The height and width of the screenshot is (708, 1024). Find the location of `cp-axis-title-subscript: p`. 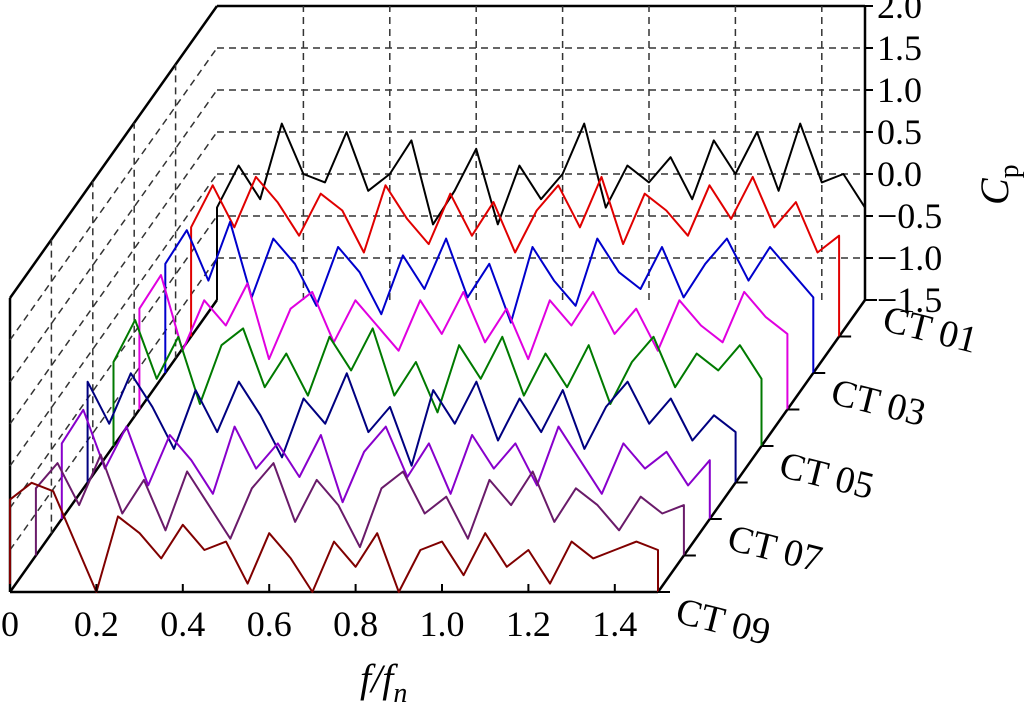

cp-axis-title-subscript: p is located at coordinates (1009, 171).